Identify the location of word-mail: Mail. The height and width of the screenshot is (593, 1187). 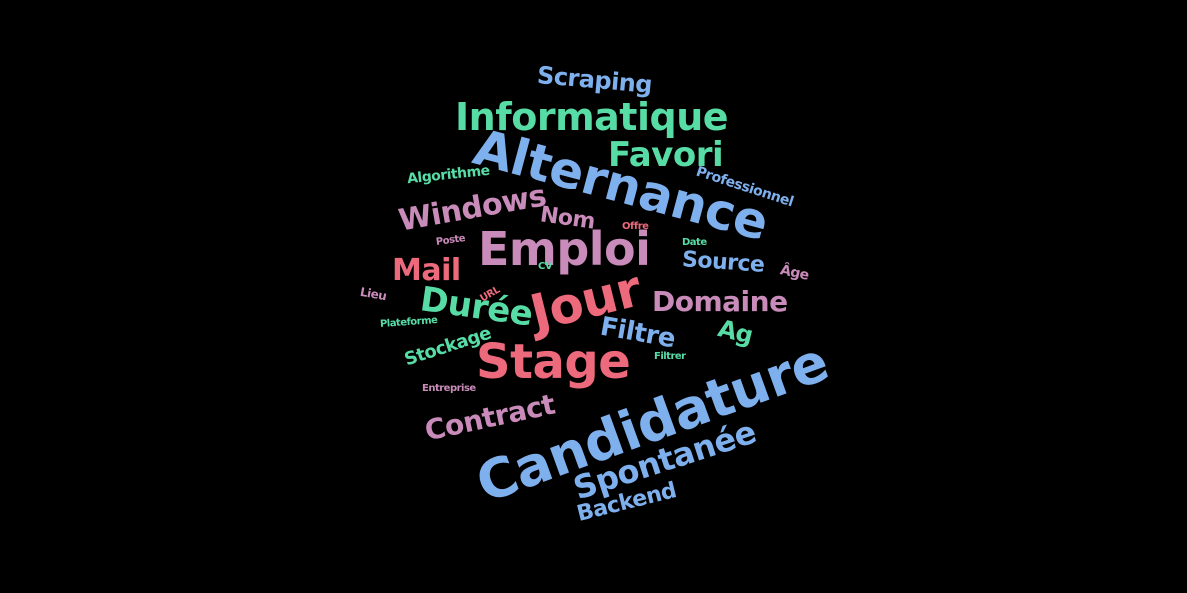
(426, 270).